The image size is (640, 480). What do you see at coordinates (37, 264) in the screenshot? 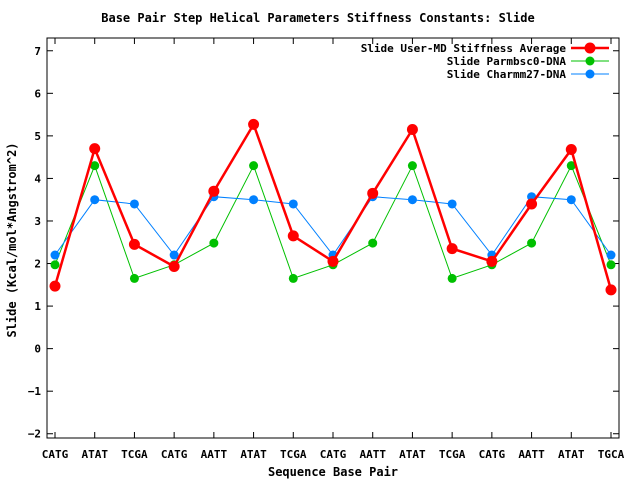
I see `y-tick-label: 2` at bounding box center [37, 264].